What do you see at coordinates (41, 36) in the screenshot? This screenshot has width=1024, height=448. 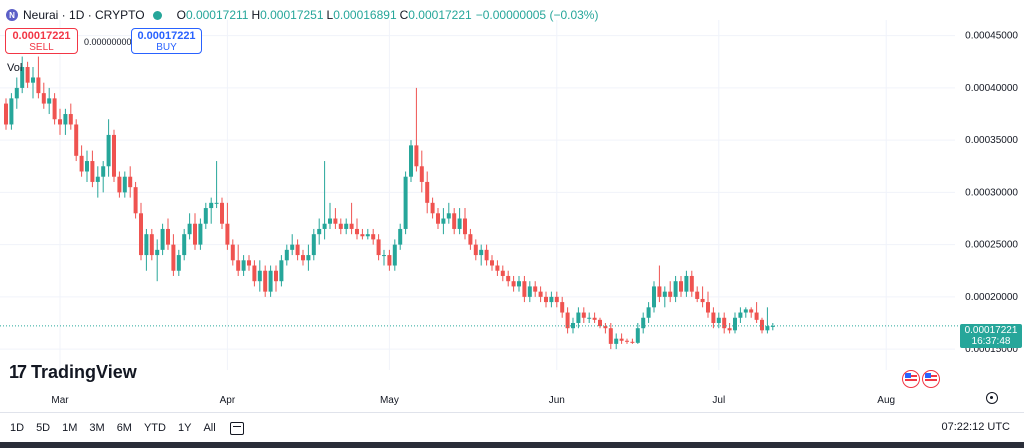 I see `sell-price: 0.00017221` at bounding box center [41, 36].